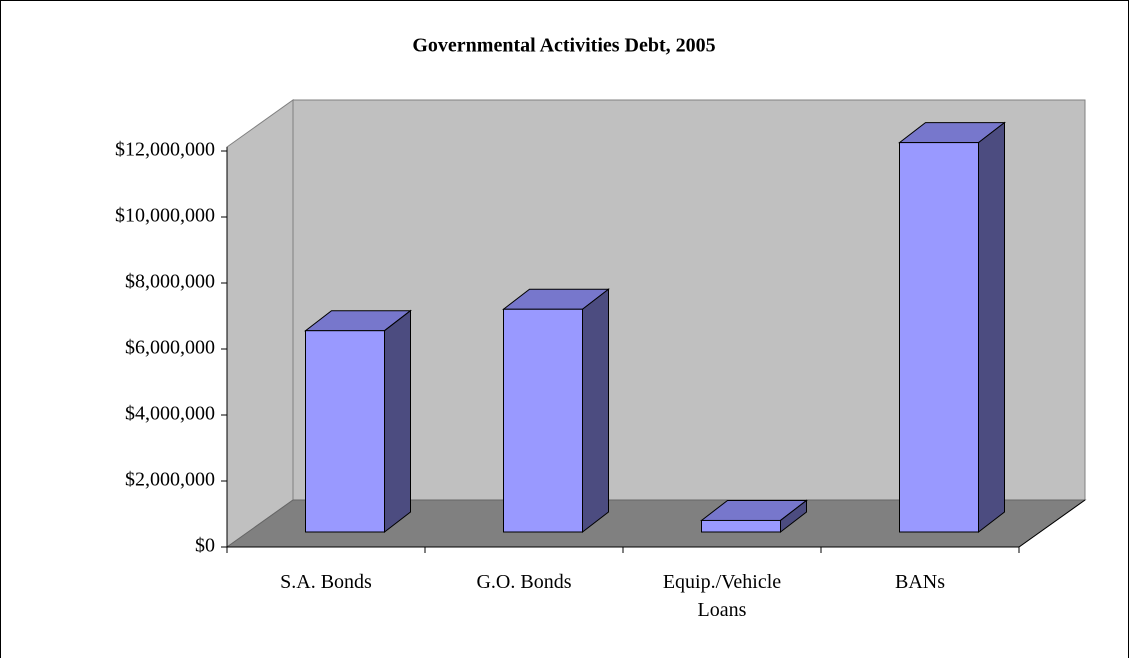 The image size is (1129, 658). What do you see at coordinates (563, 46) in the screenshot?
I see `chart-title: Governmental Activities Debt, 2005` at bounding box center [563, 46].